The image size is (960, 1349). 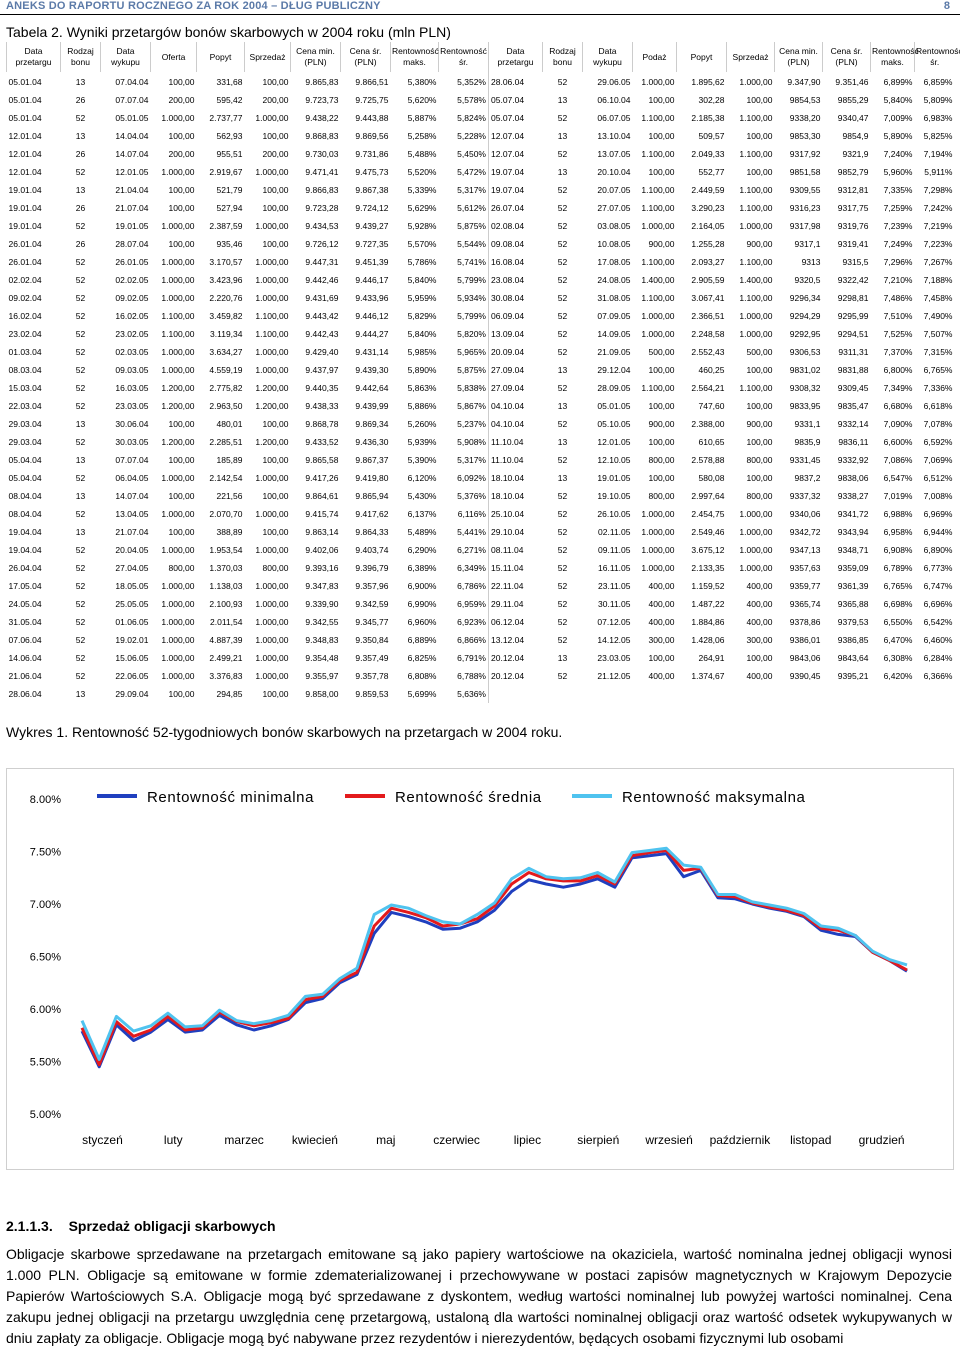 I want to click on table-cell: 9.433,52, so click(x=322, y=442).